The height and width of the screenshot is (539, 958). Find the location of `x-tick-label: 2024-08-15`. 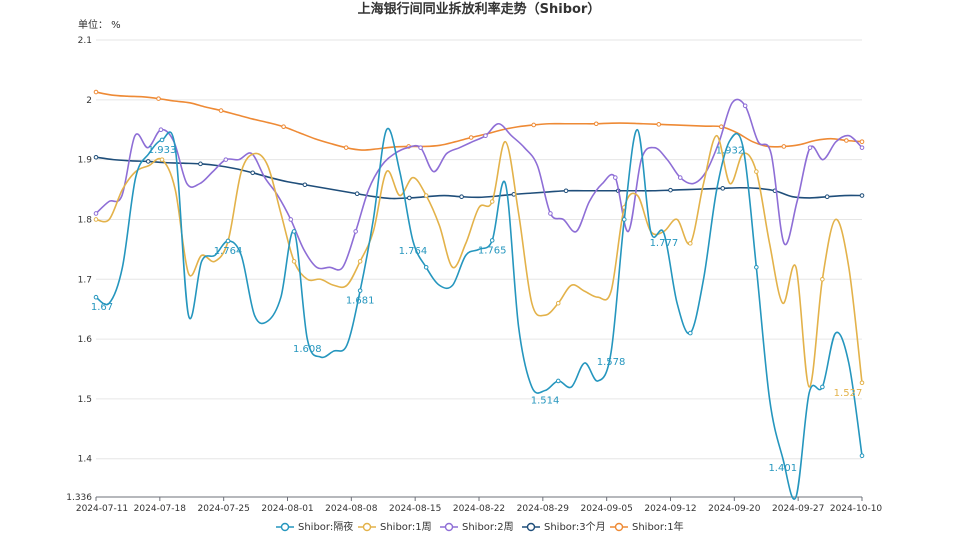

x-tick-label: 2024-08-15 is located at coordinates (415, 509).